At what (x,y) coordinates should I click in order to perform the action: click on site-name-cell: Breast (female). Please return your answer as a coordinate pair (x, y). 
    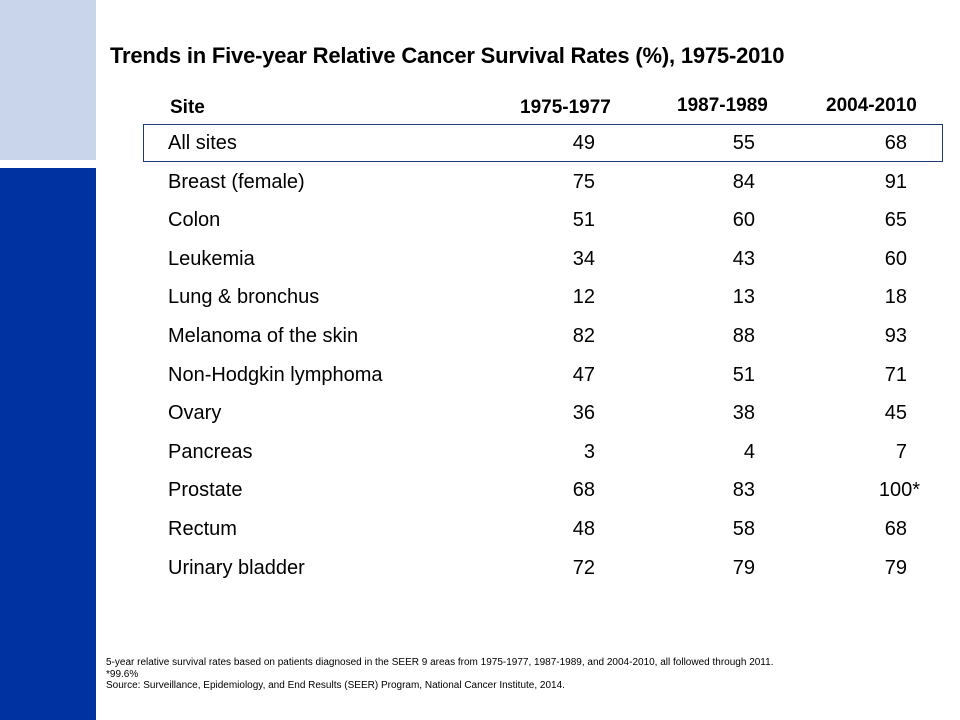
    Looking at the image, I should click on (236, 181).